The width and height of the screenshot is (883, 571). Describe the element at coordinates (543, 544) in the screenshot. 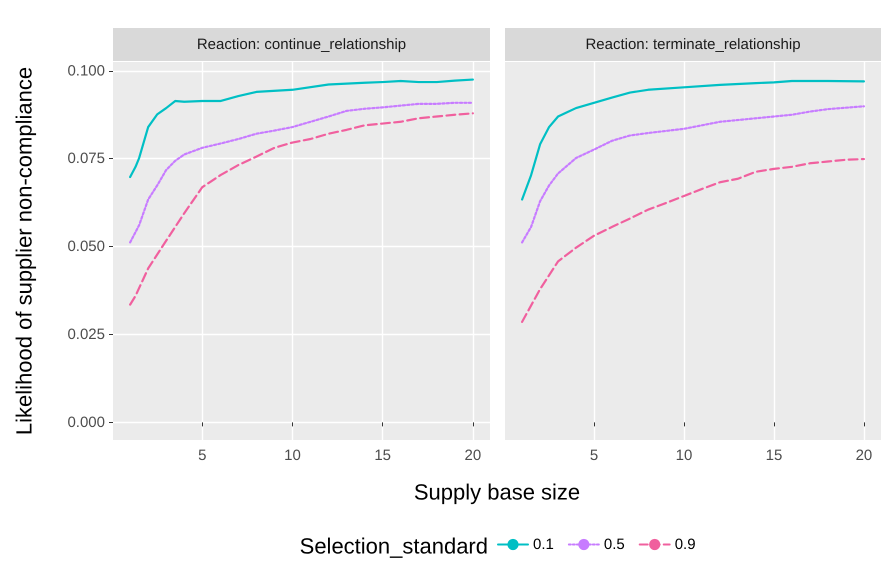

I see `legend-label: 0.1` at that location.